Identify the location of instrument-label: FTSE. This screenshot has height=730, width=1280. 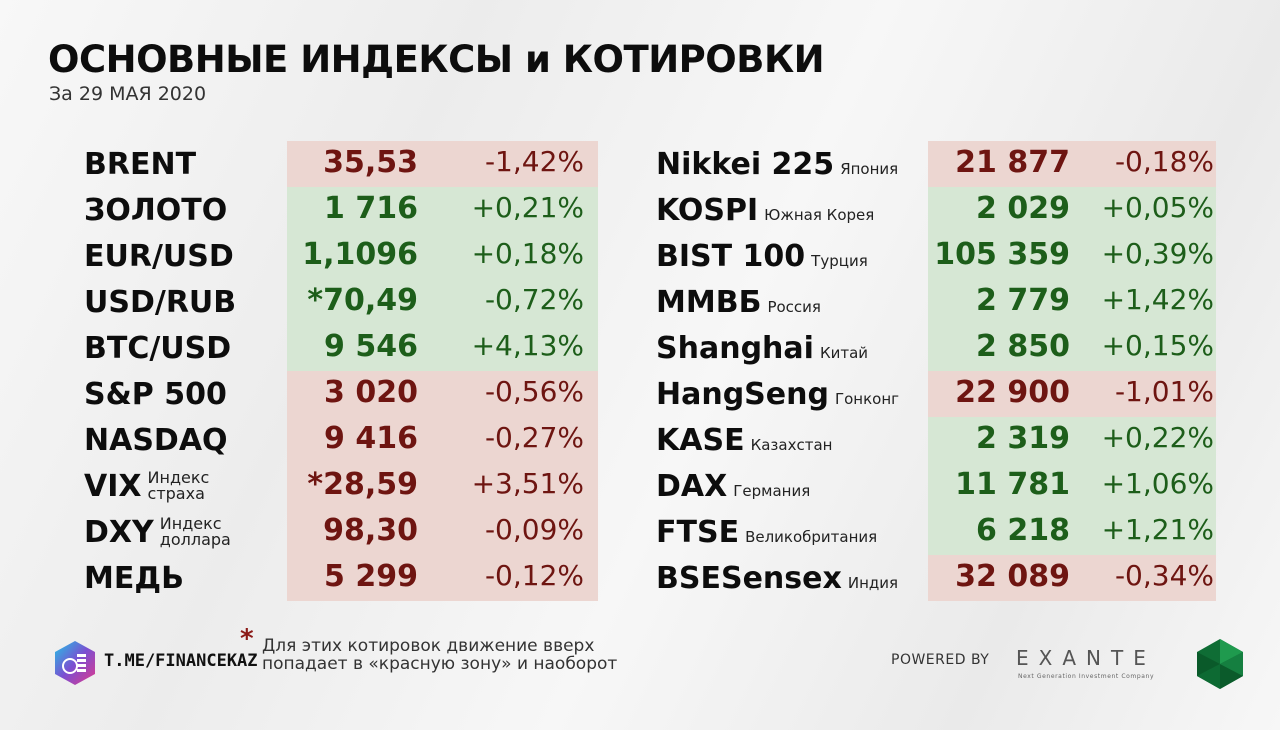
(698, 532).